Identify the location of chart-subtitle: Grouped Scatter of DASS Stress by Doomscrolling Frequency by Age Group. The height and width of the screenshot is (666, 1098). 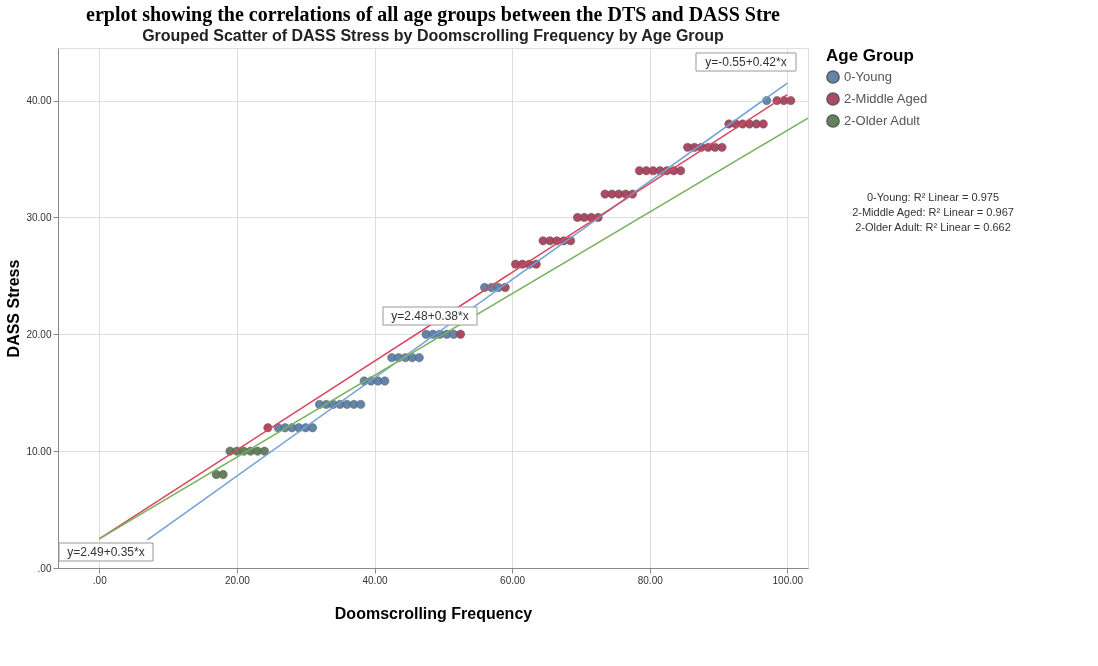
(433, 35).